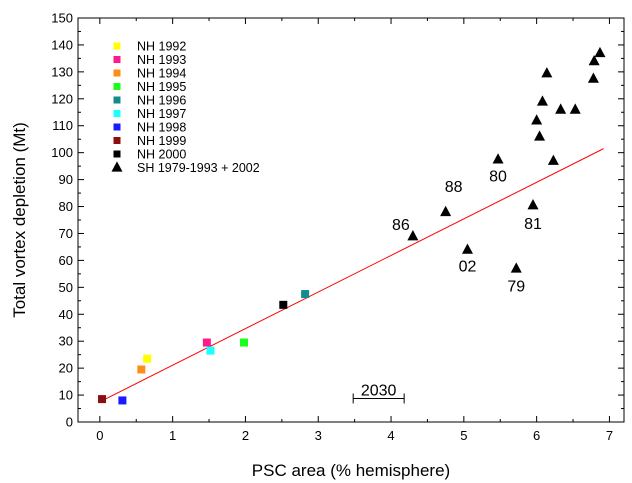 Image resolution: width=632 pixels, height=483 pixels. Describe the element at coordinates (536, 435) in the screenshot. I see `x-tick-label: 6` at that location.